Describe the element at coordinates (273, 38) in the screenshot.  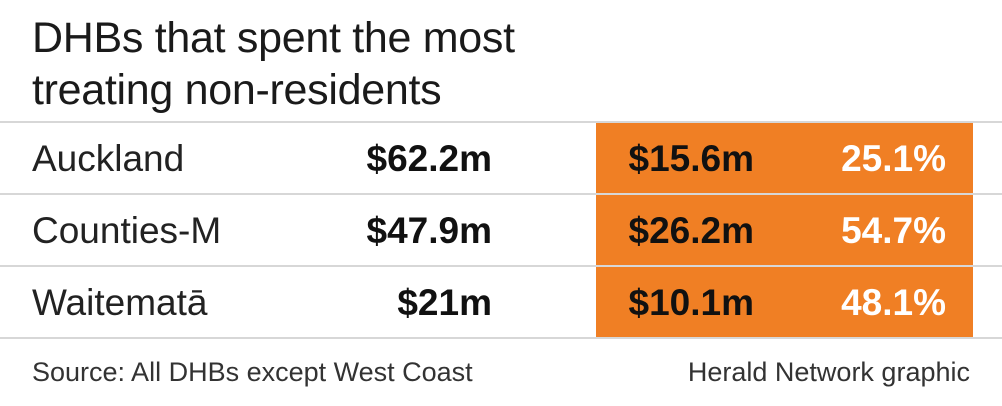
I see `title-line-1: DHBs that spent the most` at that location.